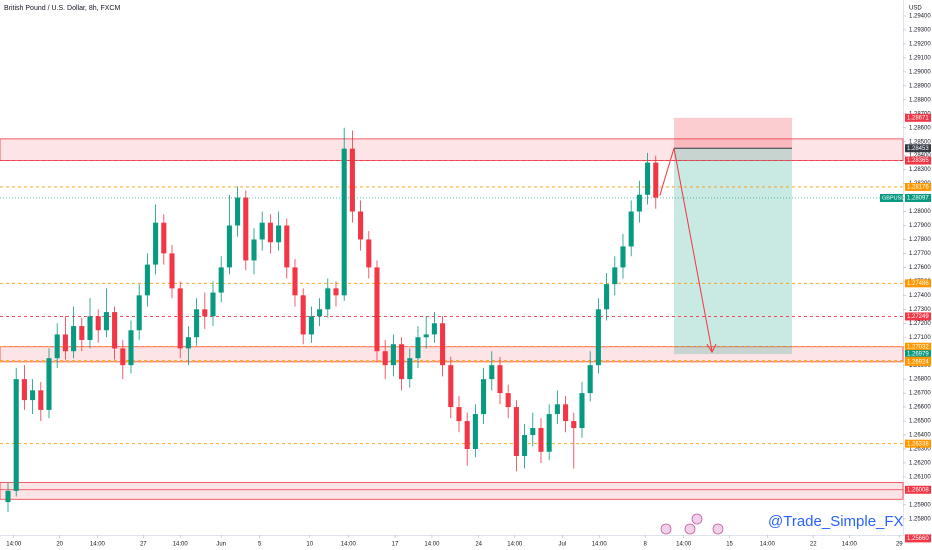 This screenshot has width=932, height=550. I want to click on supply-demand-zone, so click(452, 491).